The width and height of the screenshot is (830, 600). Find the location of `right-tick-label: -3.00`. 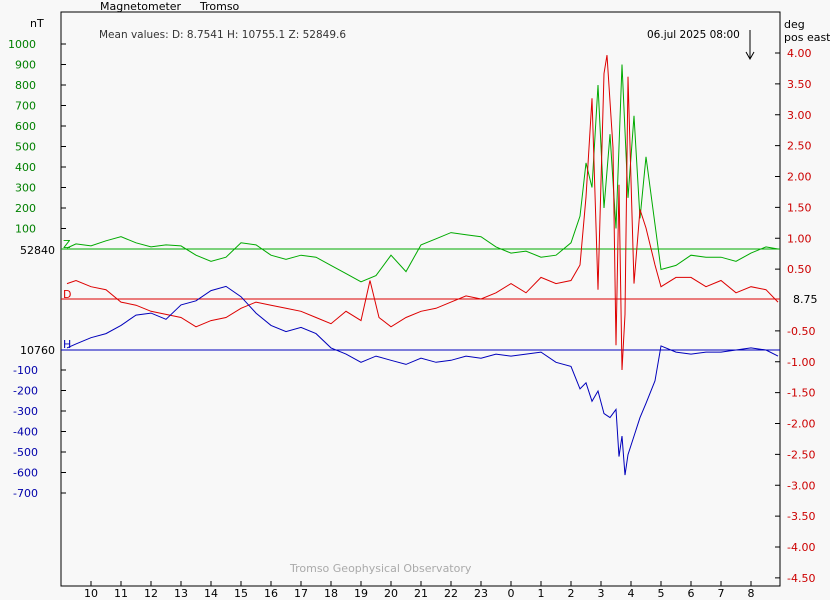

right-tick-label: -3.00 is located at coordinates (801, 485).